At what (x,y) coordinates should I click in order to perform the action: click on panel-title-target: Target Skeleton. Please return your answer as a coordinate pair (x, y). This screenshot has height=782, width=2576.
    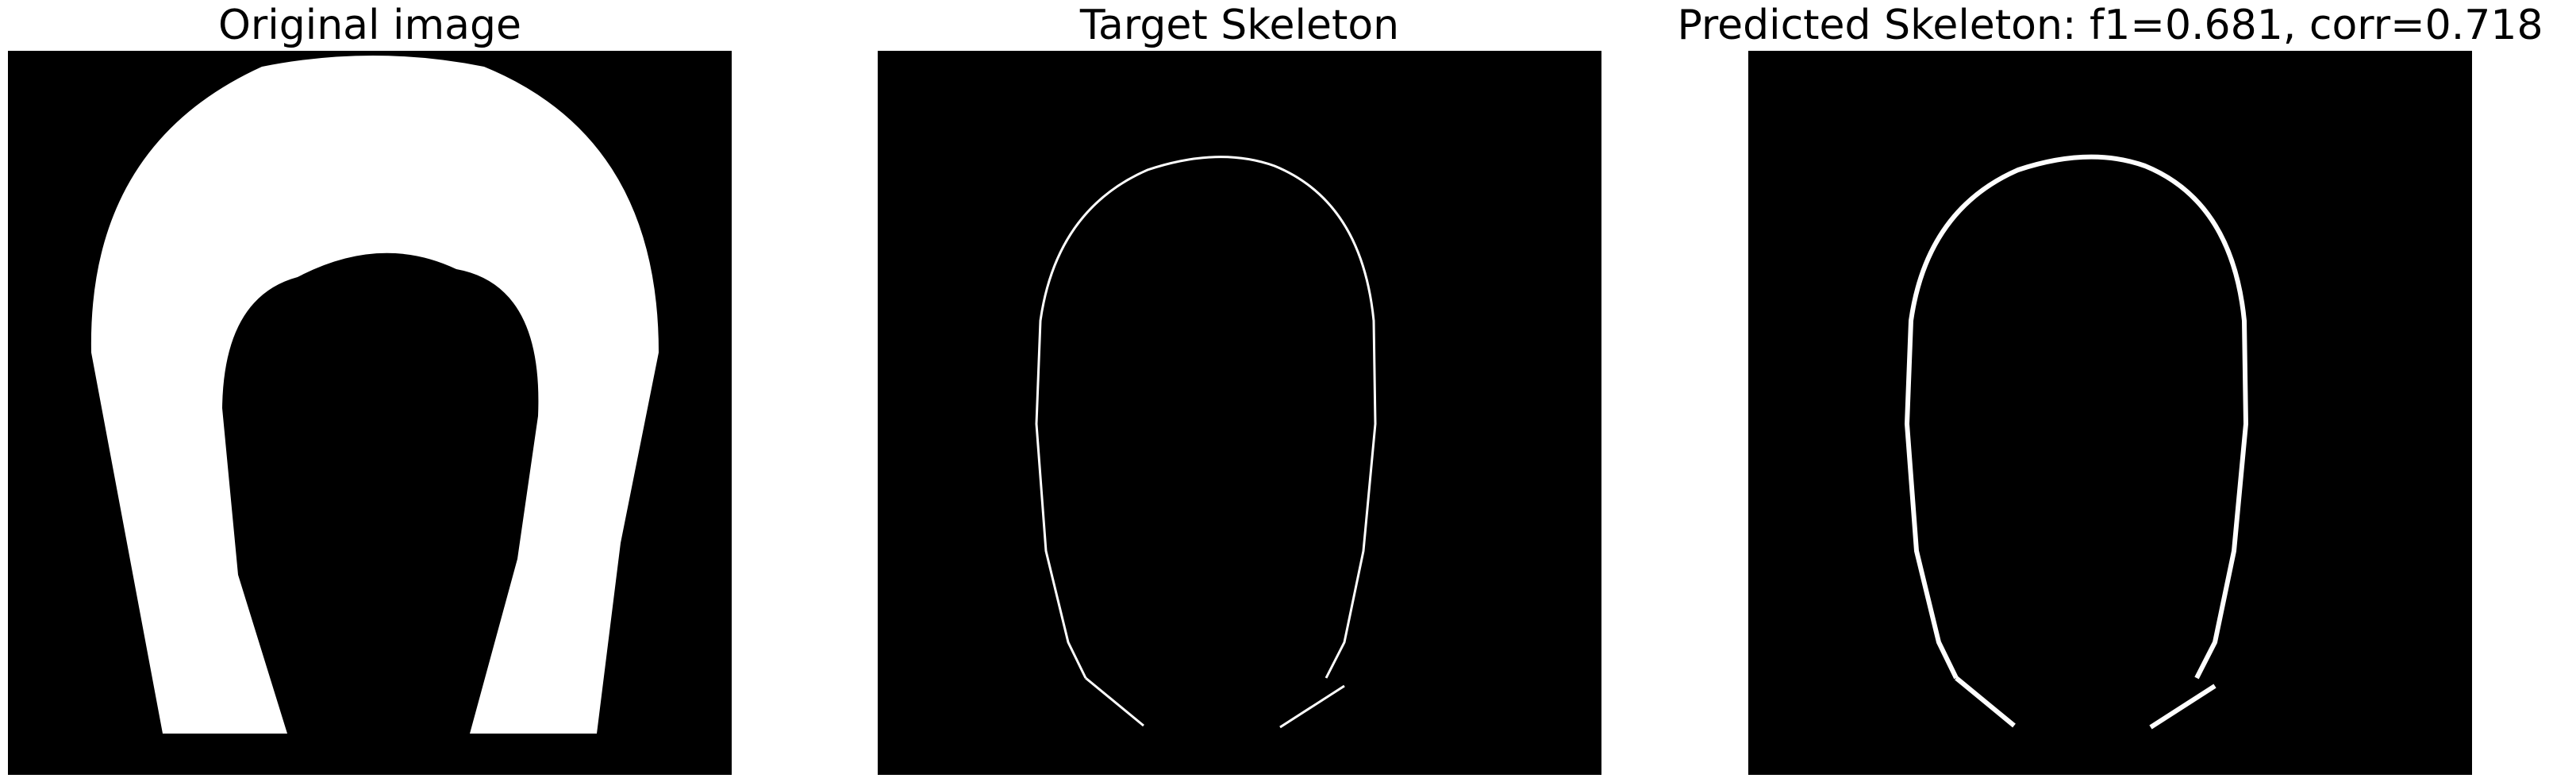
    Looking at the image, I should click on (1239, 25).